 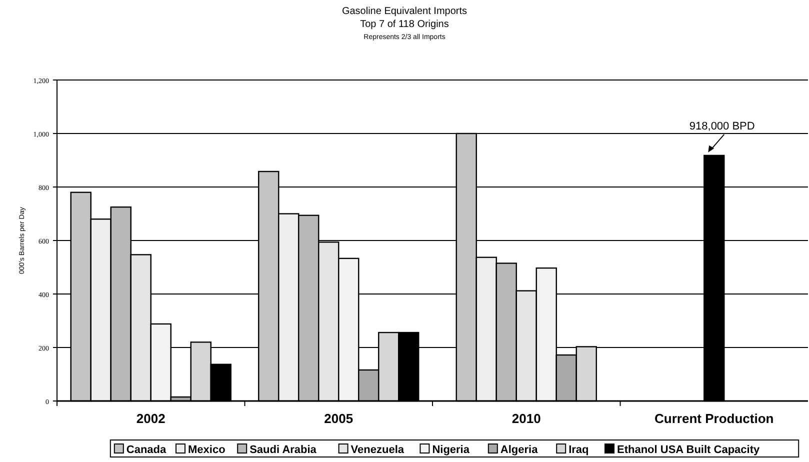 I want to click on x-tick-label: Current Production, so click(x=714, y=418).